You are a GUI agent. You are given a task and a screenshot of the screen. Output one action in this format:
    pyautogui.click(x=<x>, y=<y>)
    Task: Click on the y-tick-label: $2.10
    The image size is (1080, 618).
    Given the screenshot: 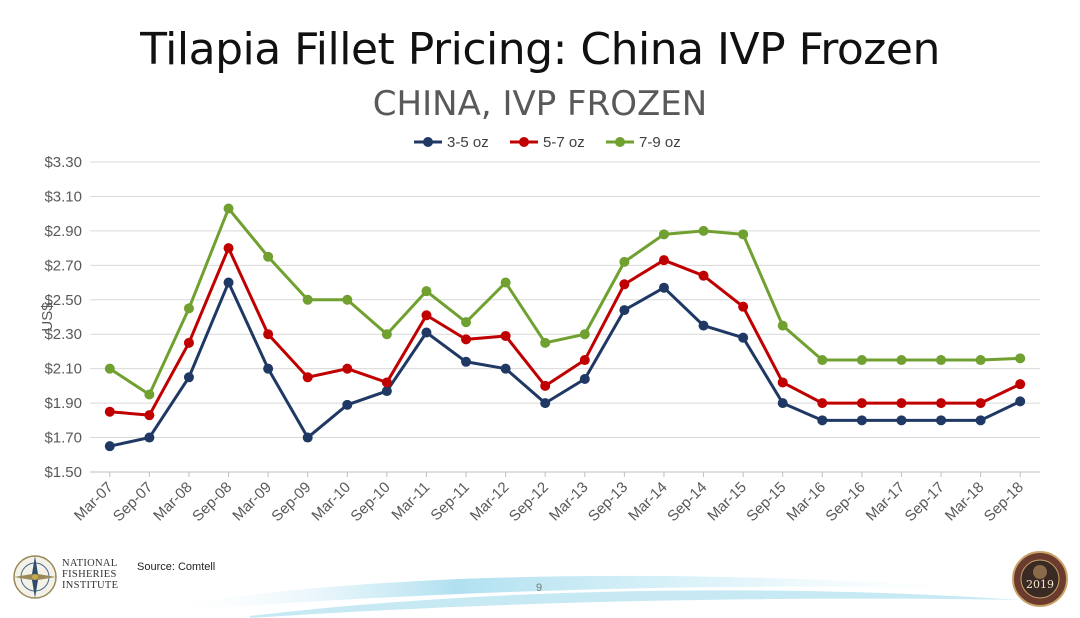 What is the action you would take?
    pyautogui.click(x=63, y=369)
    